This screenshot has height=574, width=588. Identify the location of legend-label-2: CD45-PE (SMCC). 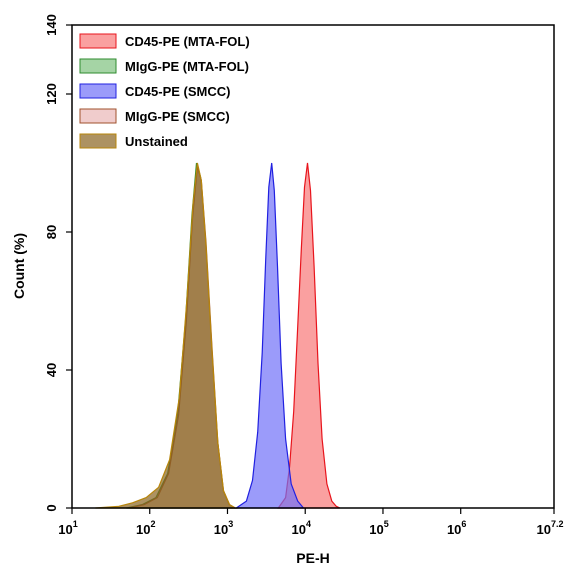
(177, 91).